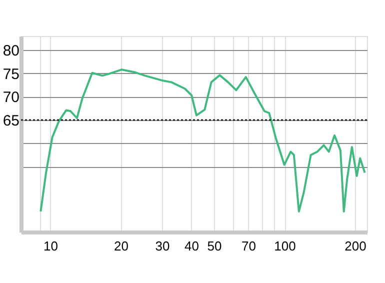 This screenshot has height=283, width=385. What do you see at coordinates (214, 246) in the screenshot?
I see `x-tick-label: 50` at bounding box center [214, 246].